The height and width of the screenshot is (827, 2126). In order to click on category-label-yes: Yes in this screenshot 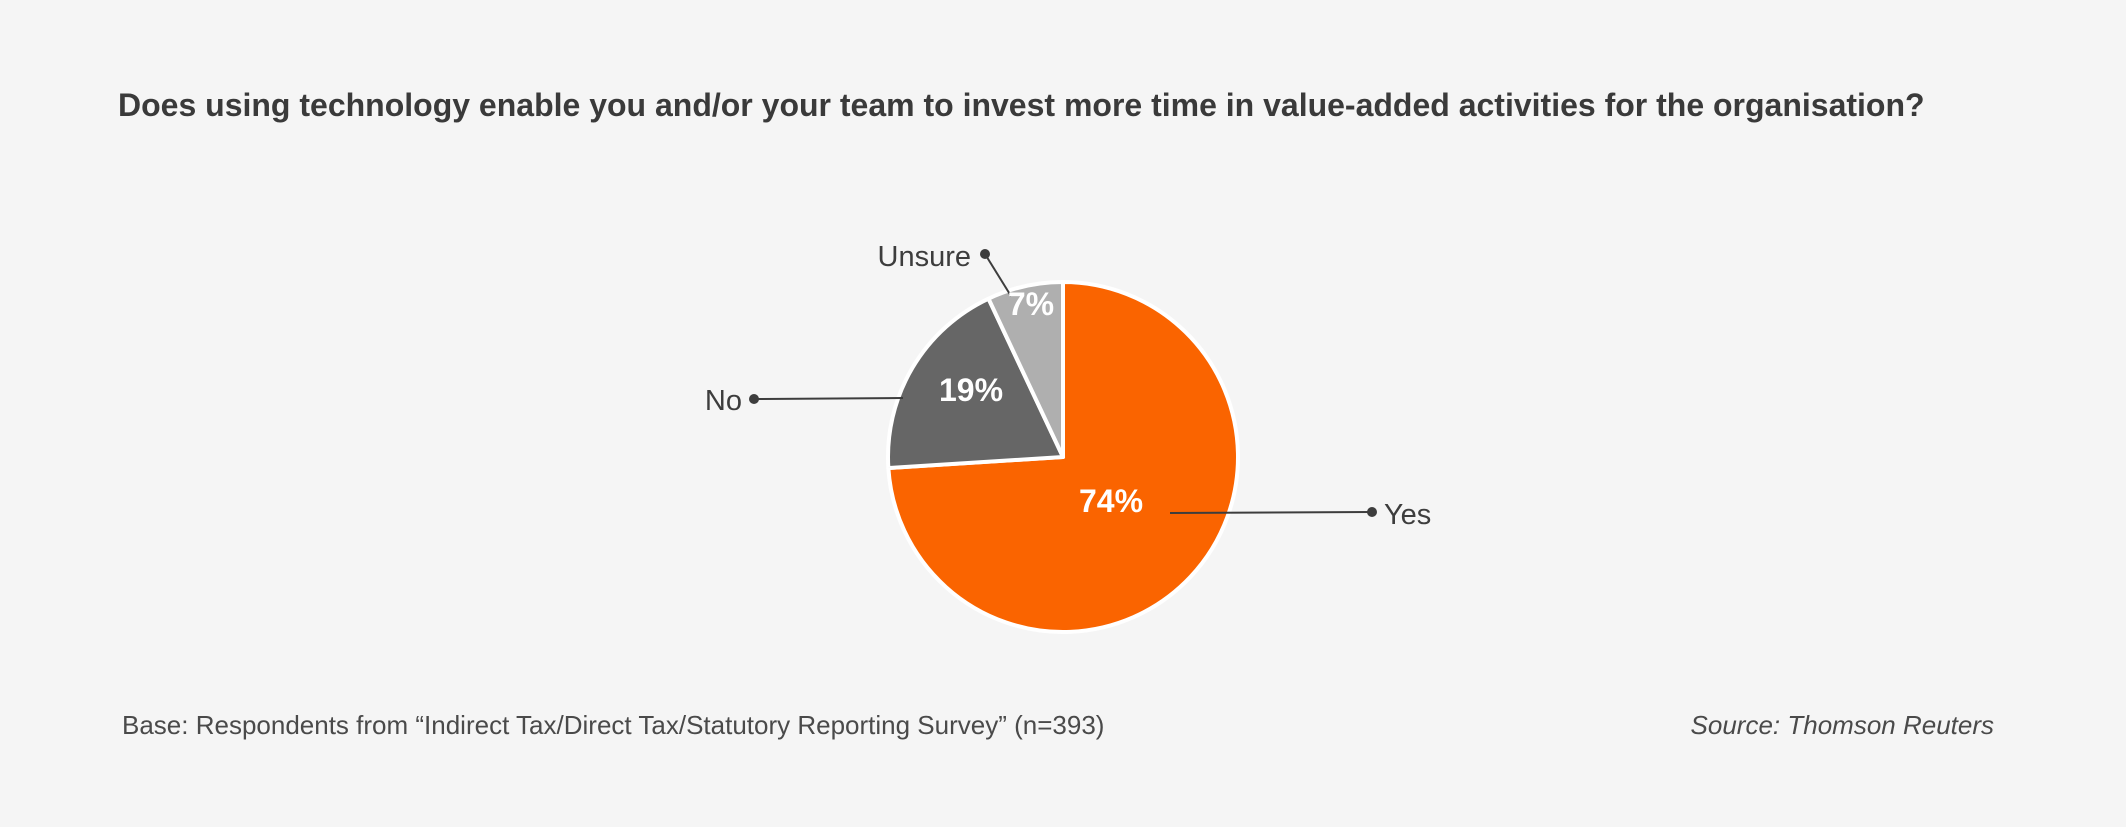, I will do `click(1407, 515)`.